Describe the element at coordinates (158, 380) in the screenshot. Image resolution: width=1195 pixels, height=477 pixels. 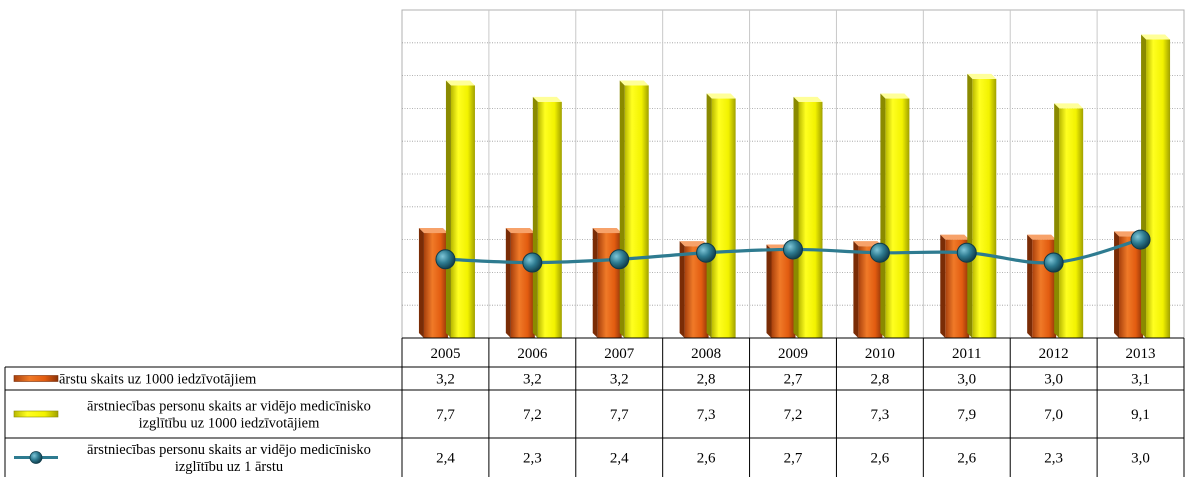
I see `legend-label: ārstu skaits uz 1000 iedzīvotājiem` at that location.